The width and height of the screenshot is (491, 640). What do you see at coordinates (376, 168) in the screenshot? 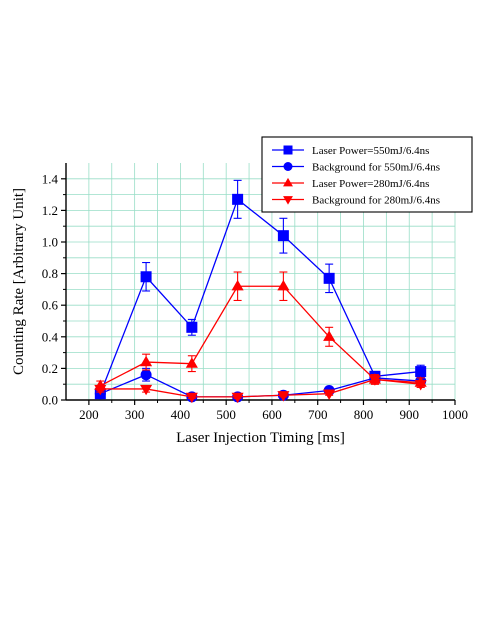
I see `legend-label: Background for 550mJ/6.4ns` at bounding box center [376, 168].